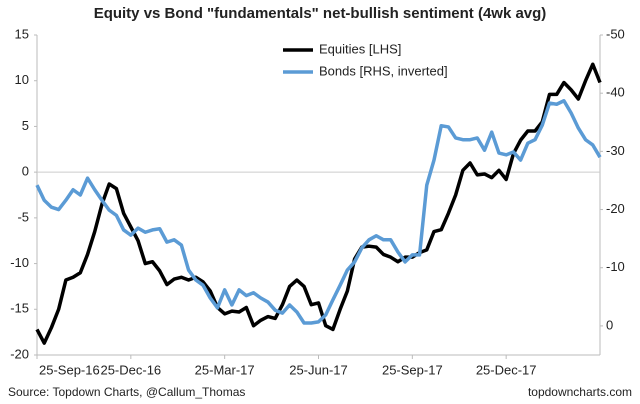 The width and height of the screenshot is (640, 404). Describe the element at coordinates (615, 208) in the screenshot. I see `y2-tick-label: -20` at that location.